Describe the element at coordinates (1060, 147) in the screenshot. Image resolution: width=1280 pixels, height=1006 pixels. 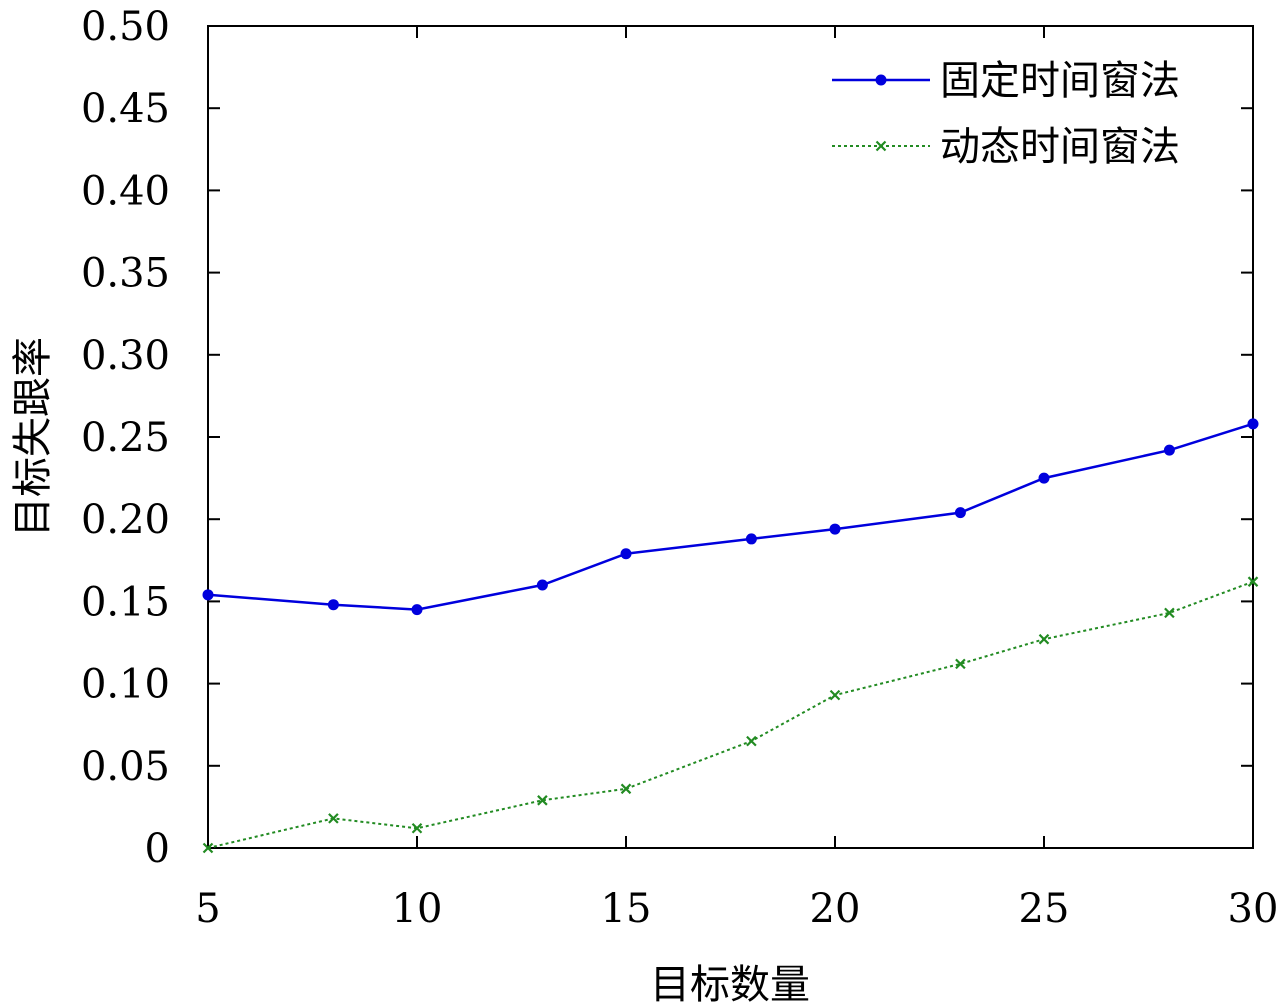
I see `legend-label: 动态时间窗法` at that location.